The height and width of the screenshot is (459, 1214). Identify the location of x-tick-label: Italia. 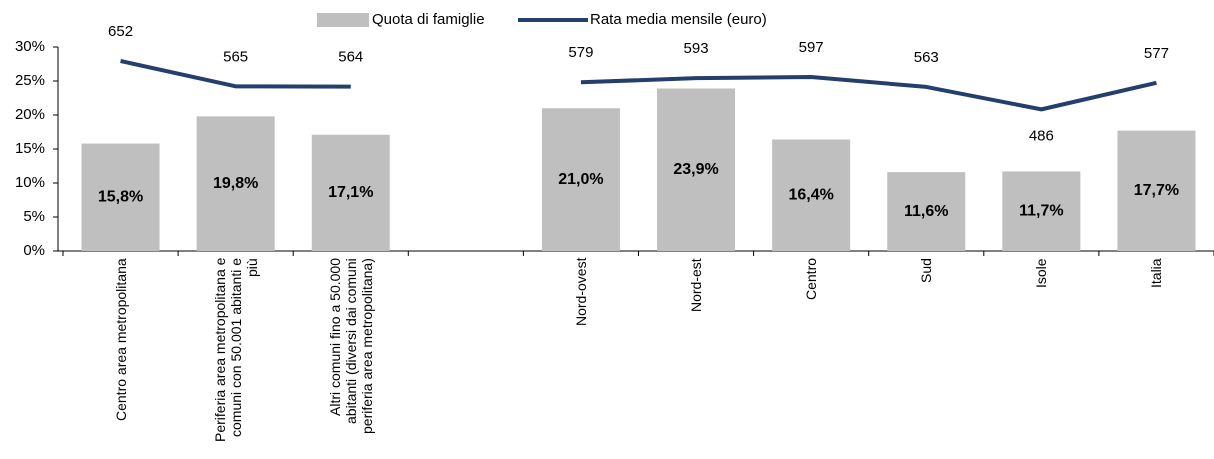
(1156, 273).